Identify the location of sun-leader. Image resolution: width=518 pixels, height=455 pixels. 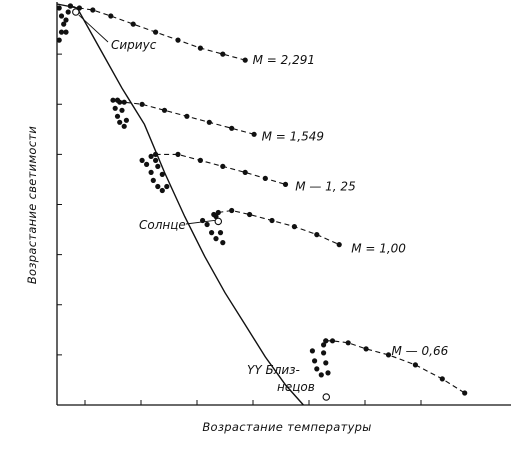
(200, 222).